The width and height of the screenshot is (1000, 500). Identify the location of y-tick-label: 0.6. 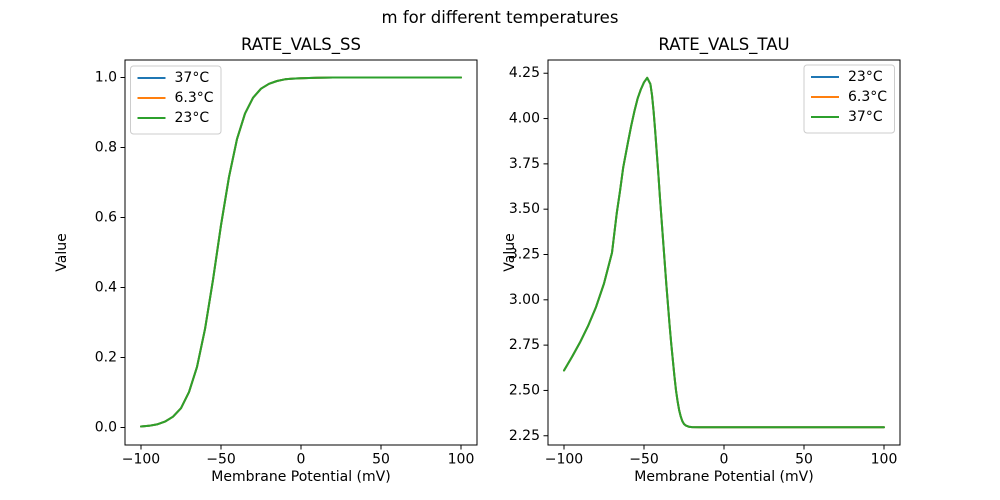
(106, 218).